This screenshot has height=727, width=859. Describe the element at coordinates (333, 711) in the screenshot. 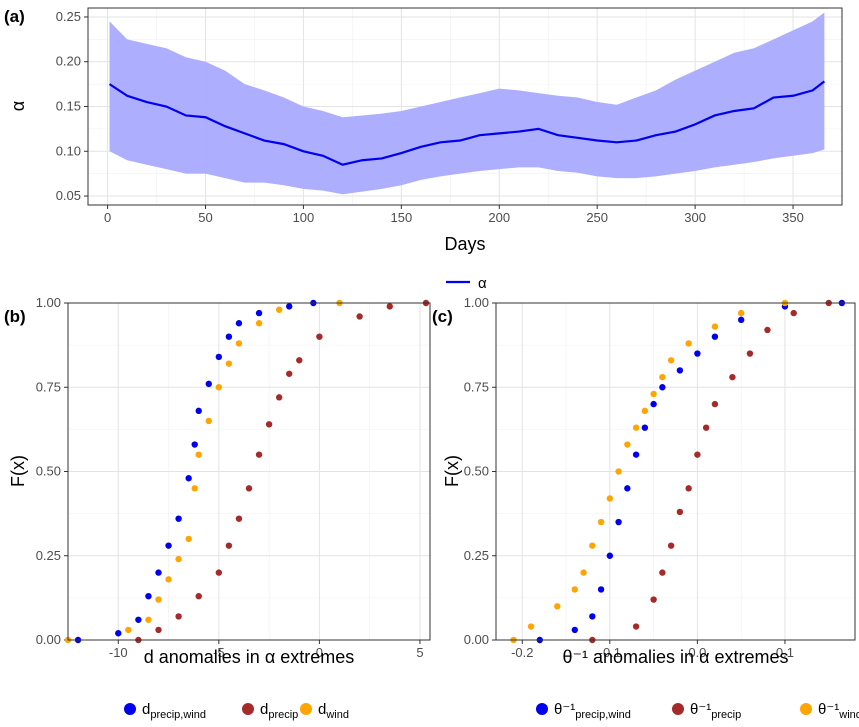

I see `legend-label: dwind` at that location.